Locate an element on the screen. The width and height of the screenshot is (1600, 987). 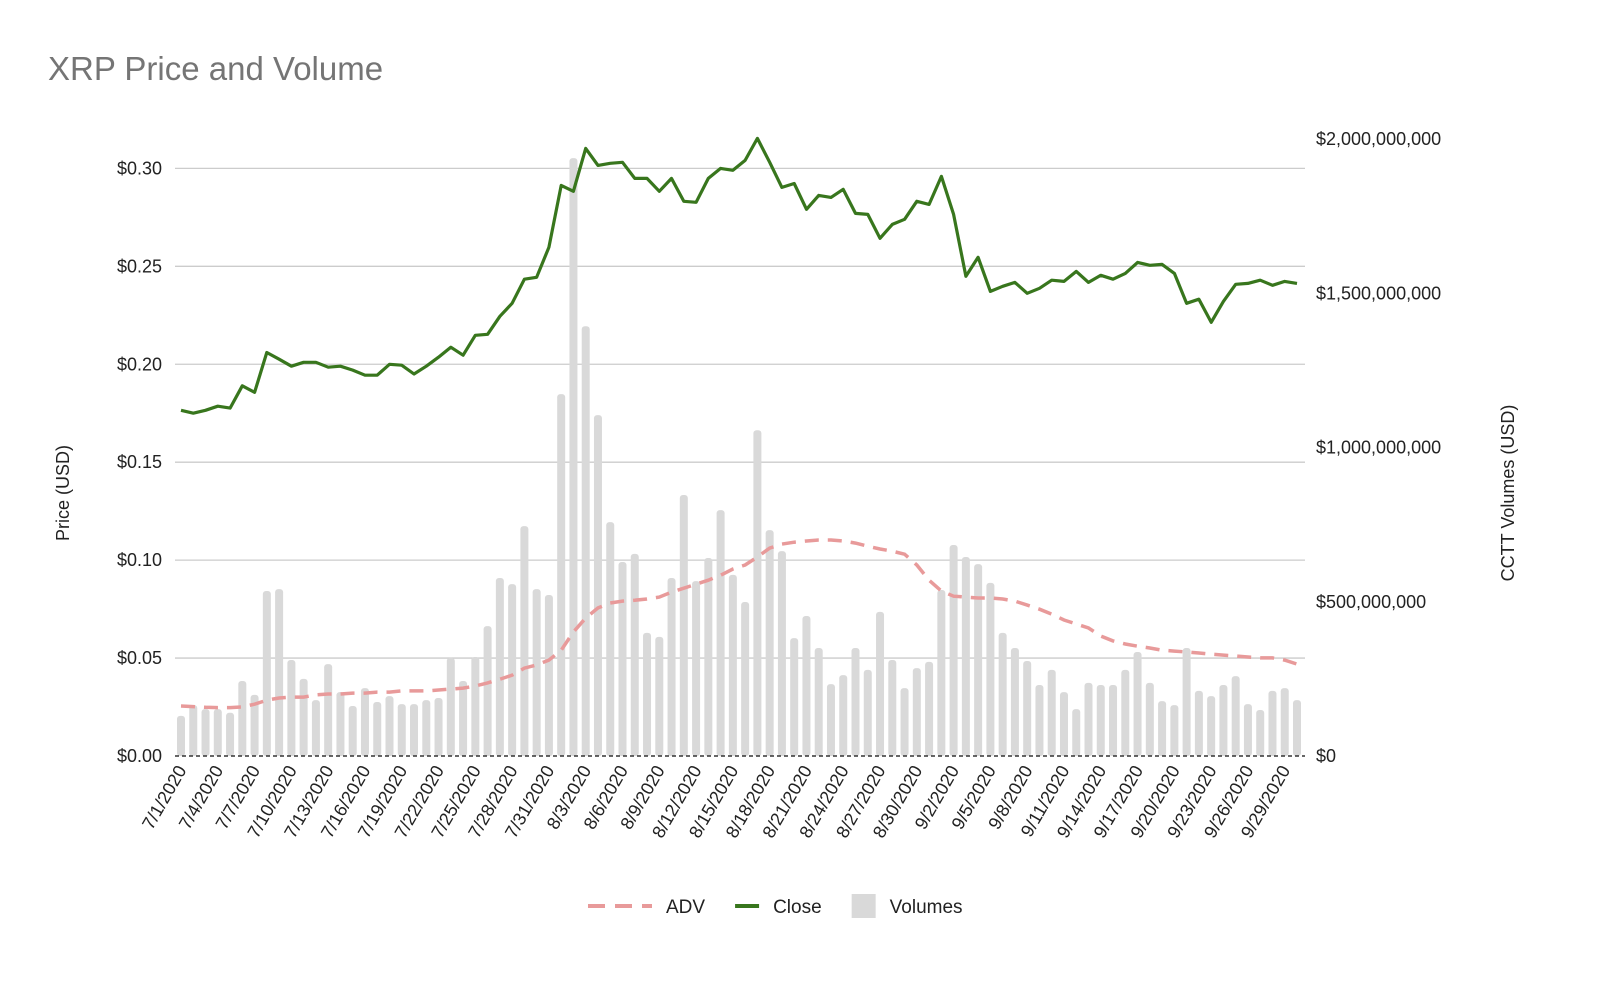
left-tick-label: $0.15 is located at coordinates (139, 462).